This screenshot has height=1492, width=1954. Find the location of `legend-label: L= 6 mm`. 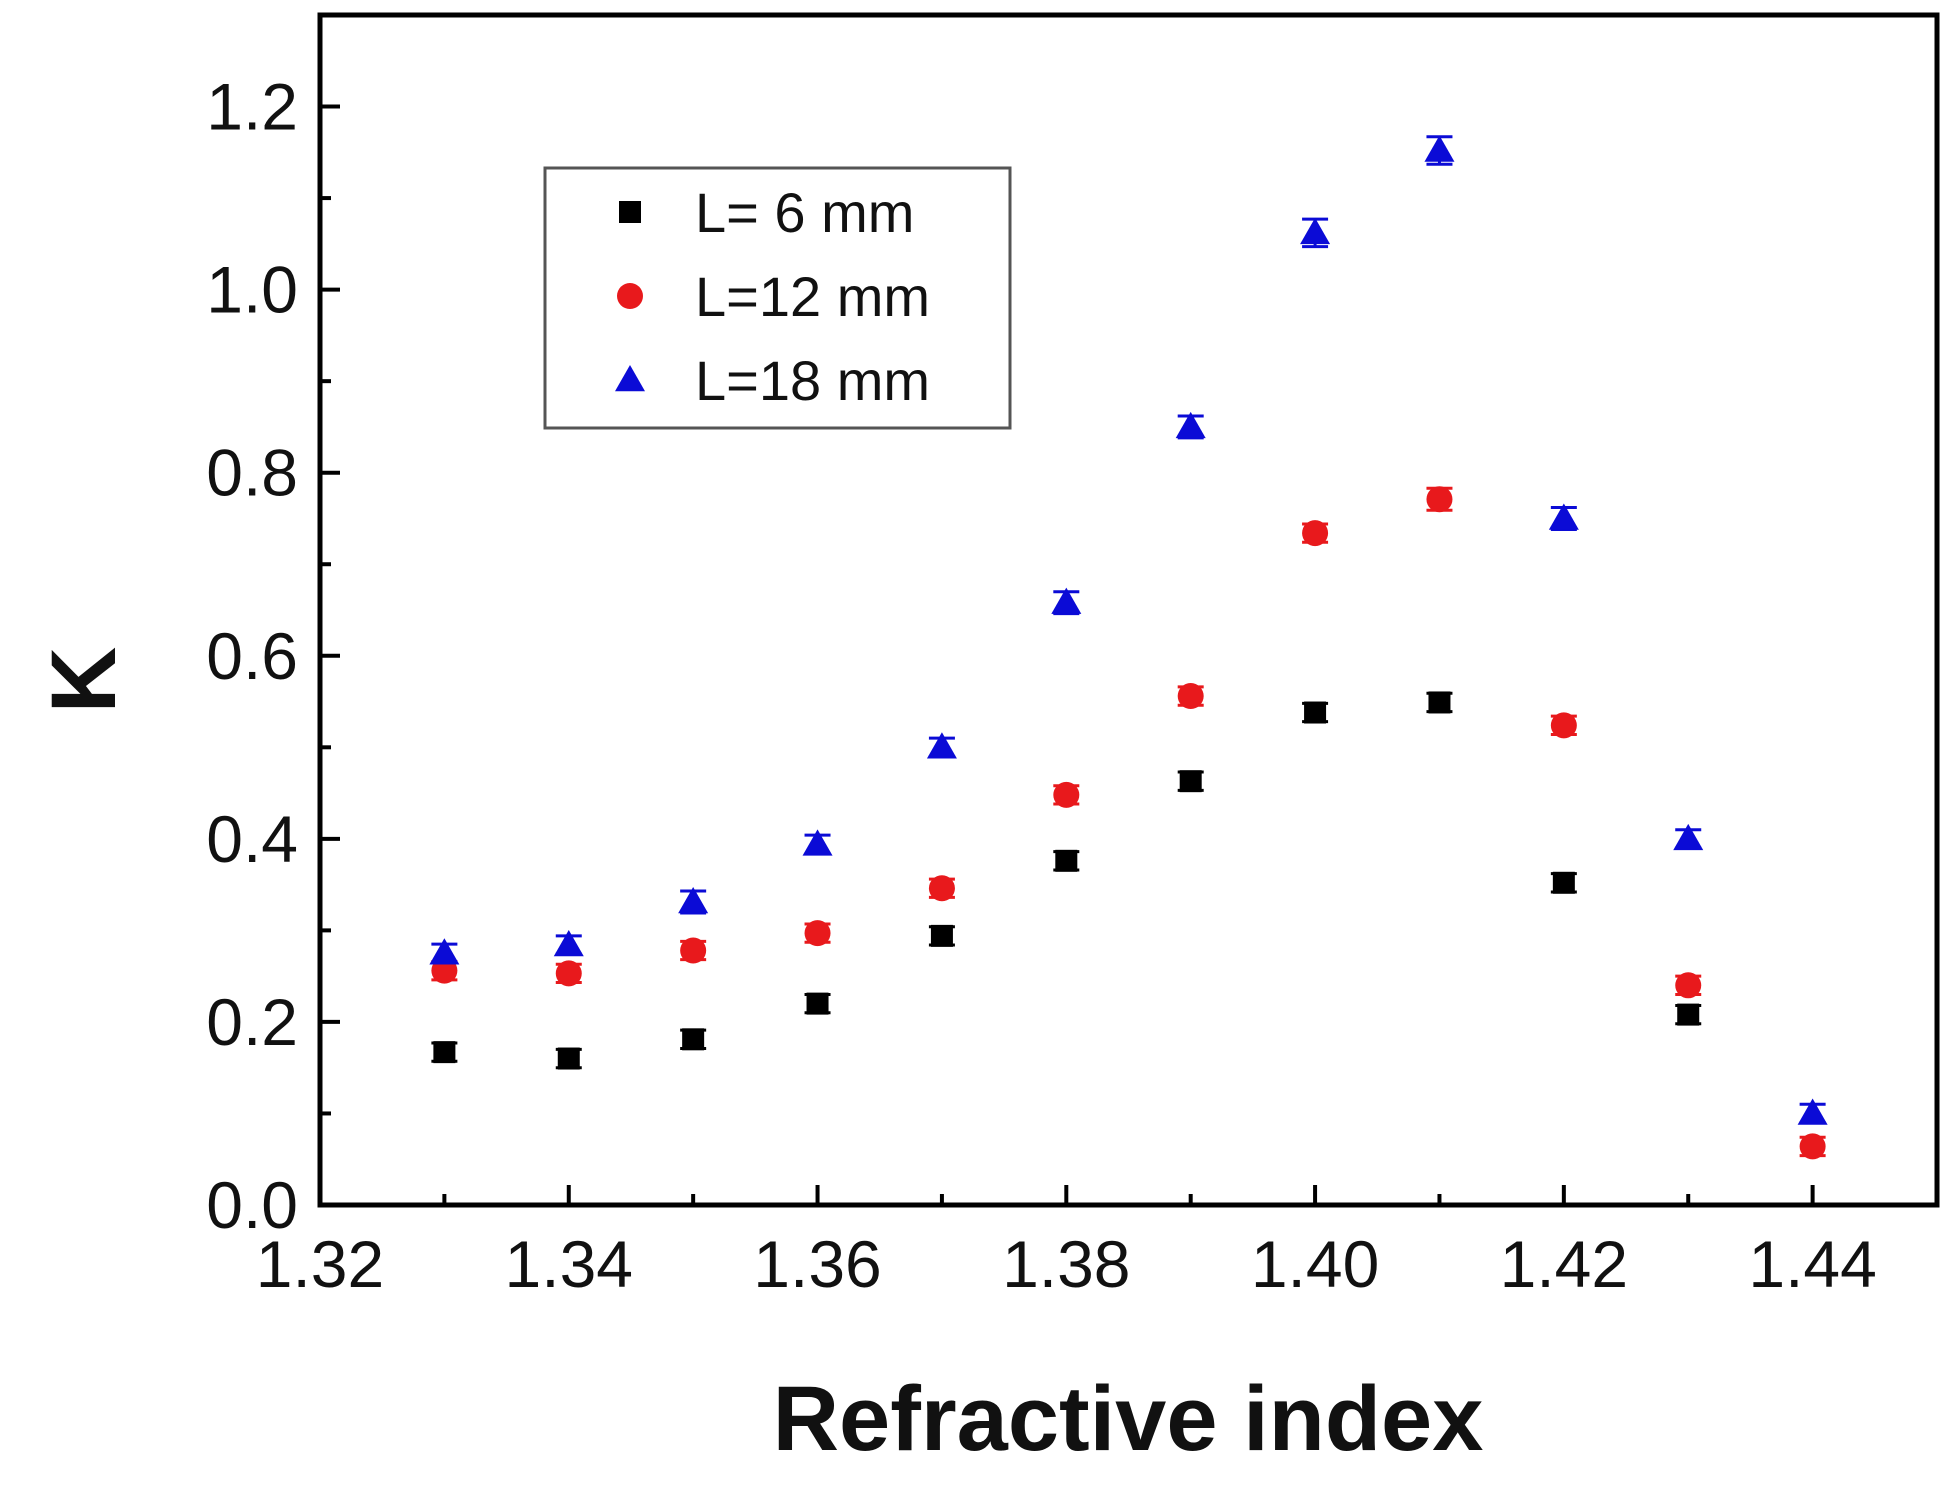

legend-label: L= 6 mm is located at coordinates (804, 212).